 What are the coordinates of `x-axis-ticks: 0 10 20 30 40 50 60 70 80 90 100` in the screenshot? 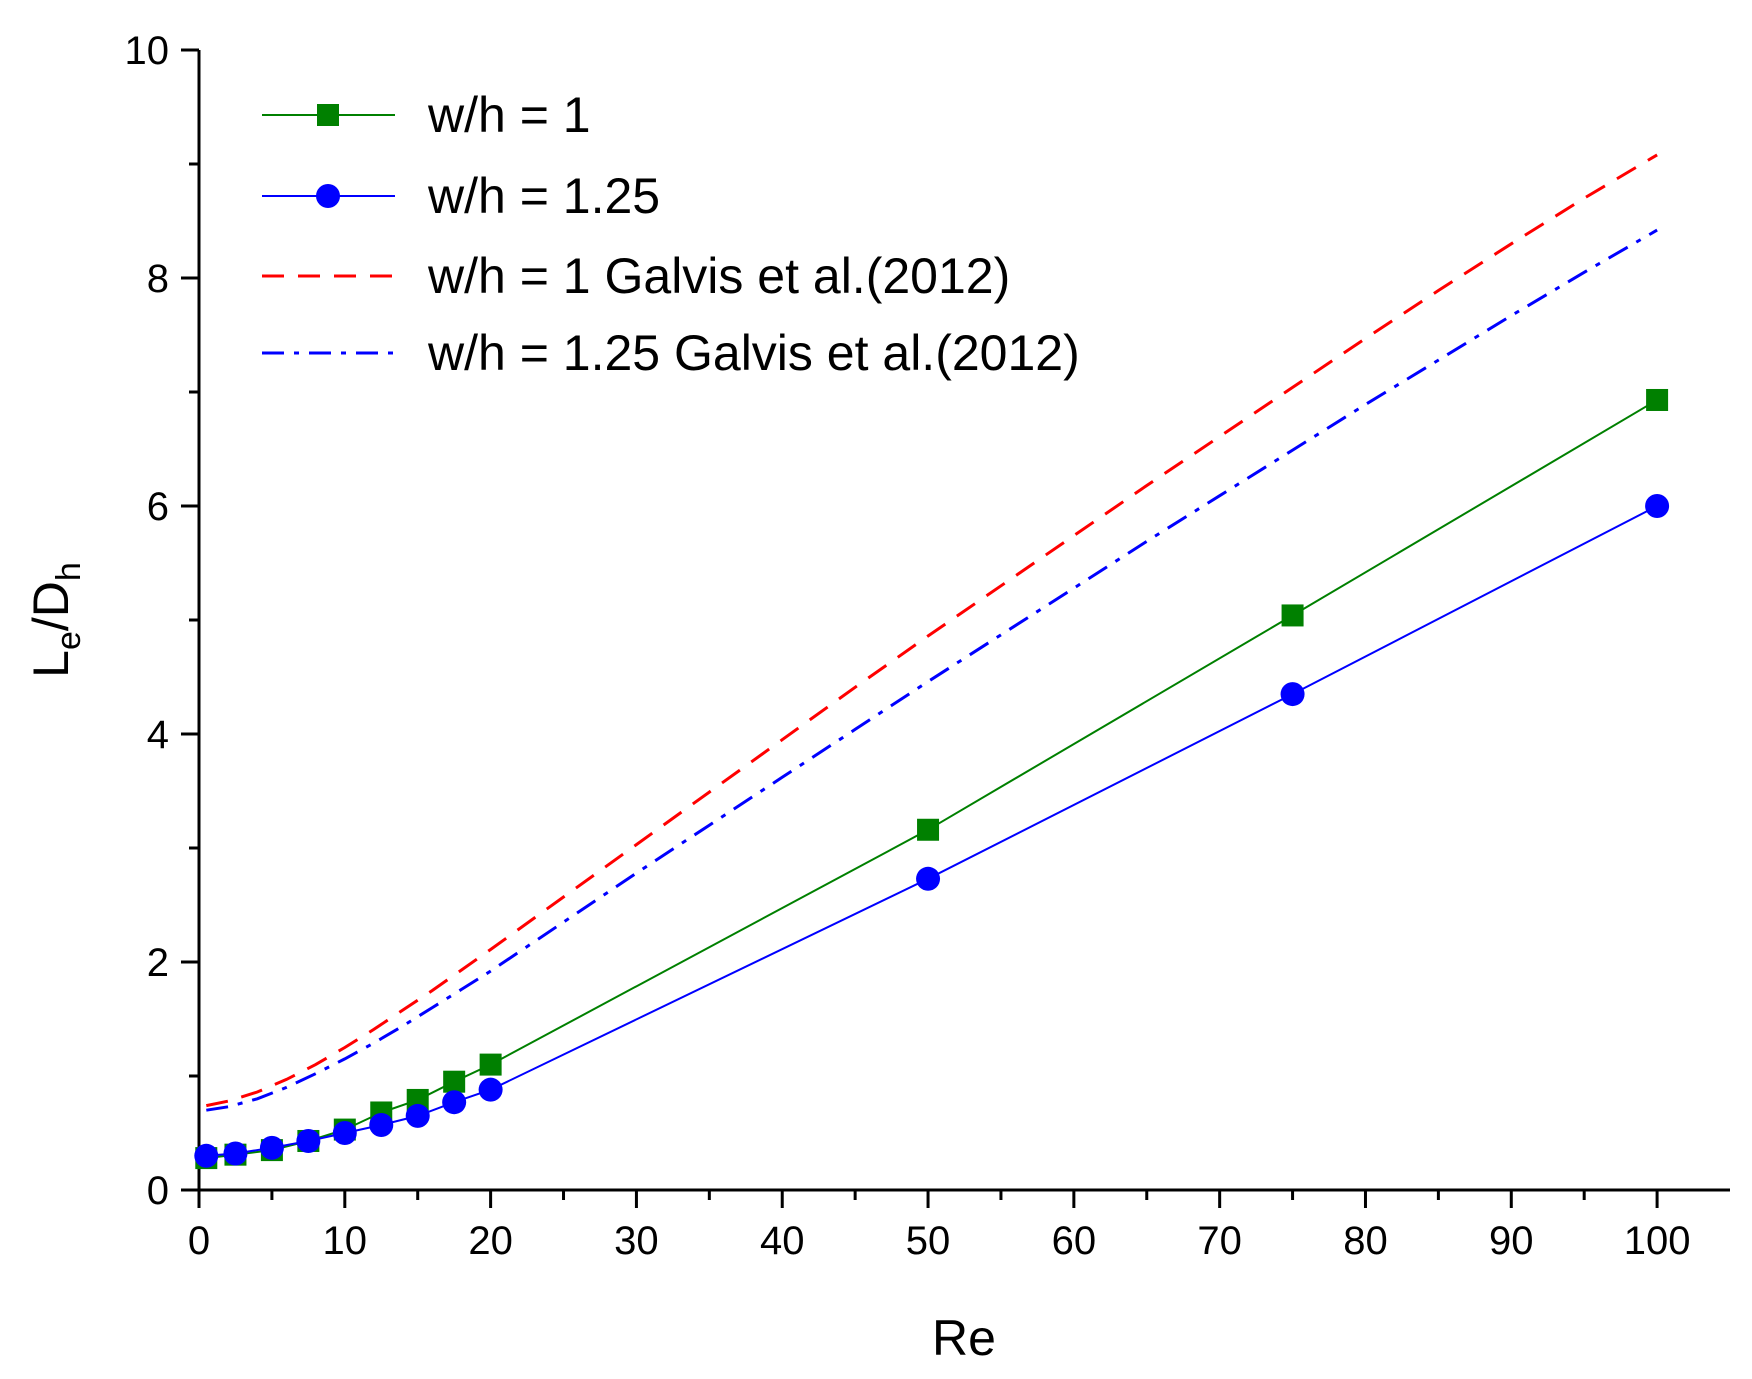 It's located at (939, 1226).